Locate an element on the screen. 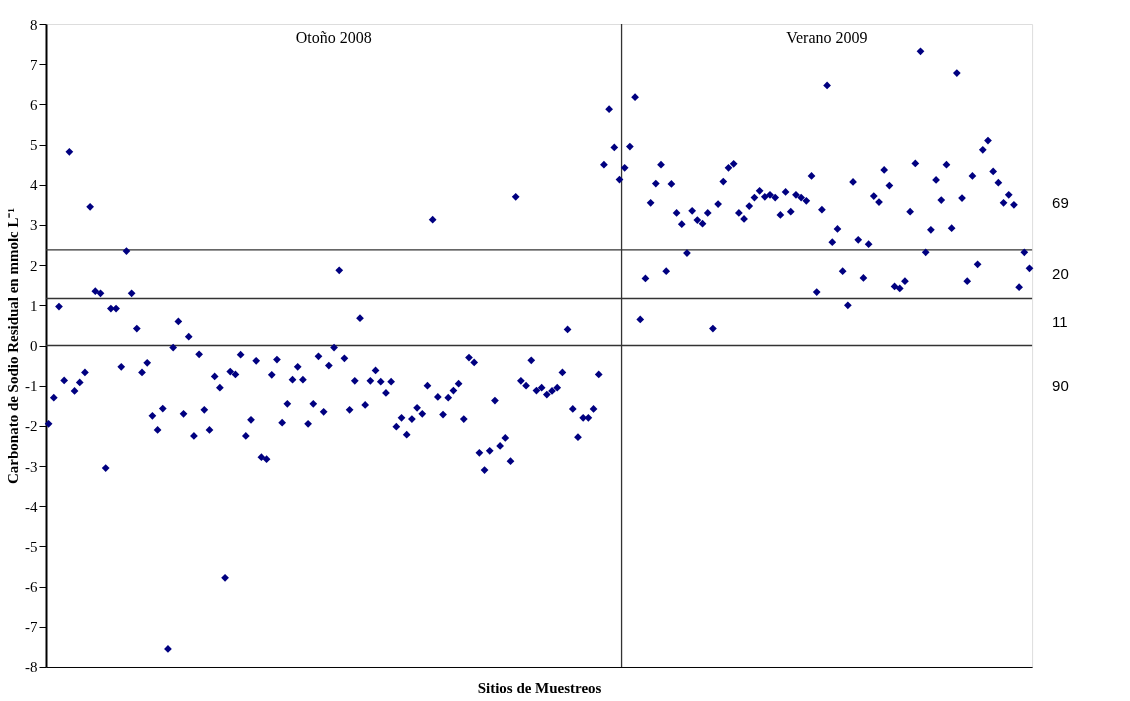 Image resolution: width=1130 pixels, height=701 pixels. text: 20 is located at coordinates (1060, 274).